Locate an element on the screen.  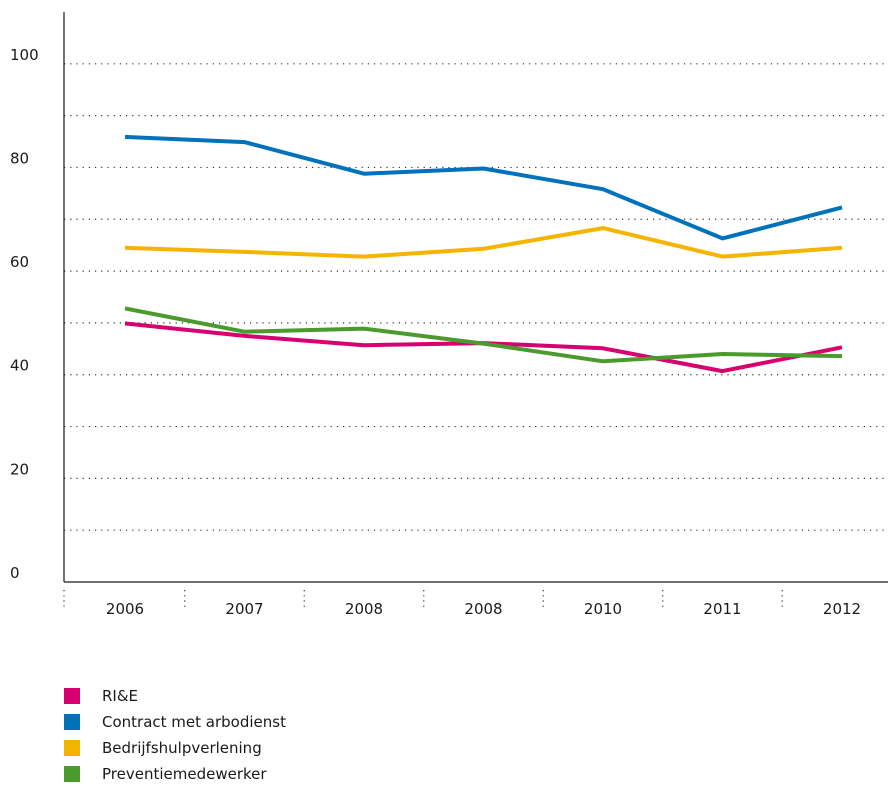
x-tick-labels: 2006 2007 2008 2008 2010 2011 2012 is located at coordinates (483, 609).